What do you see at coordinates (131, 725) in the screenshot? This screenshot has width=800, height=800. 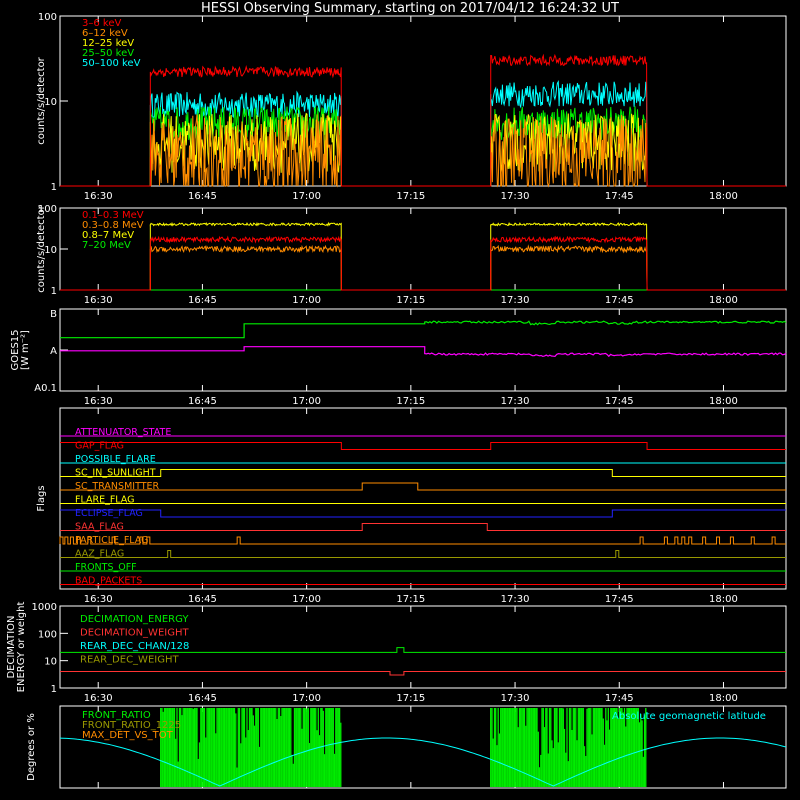 I see `legend-entry: FRONT_RATIO_1225` at bounding box center [131, 725].